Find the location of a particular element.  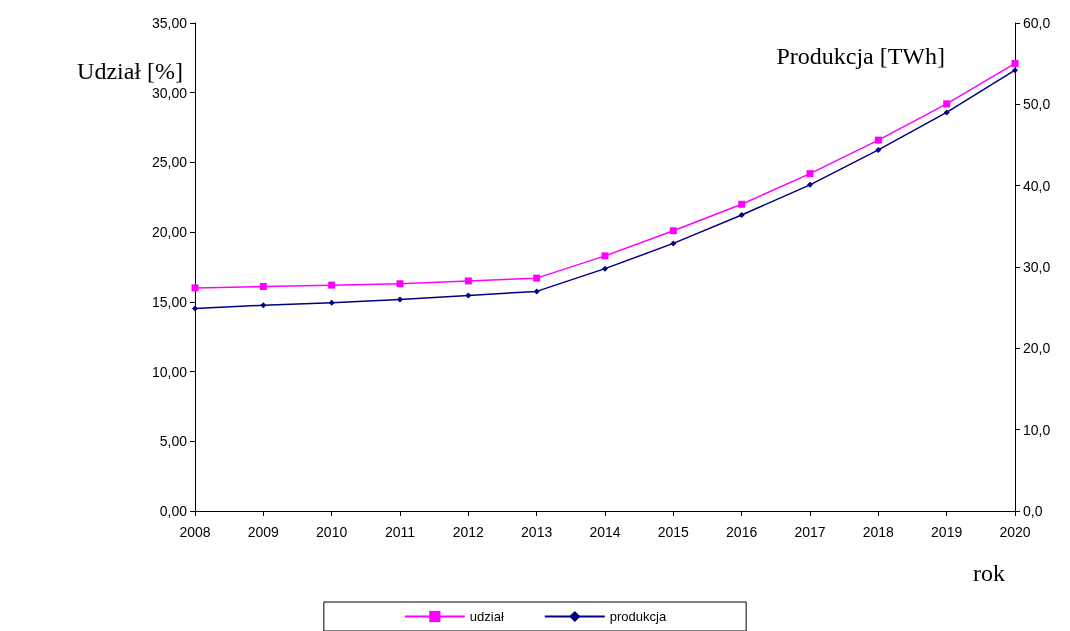

x-tick-label: 2010 is located at coordinates (332, 532).